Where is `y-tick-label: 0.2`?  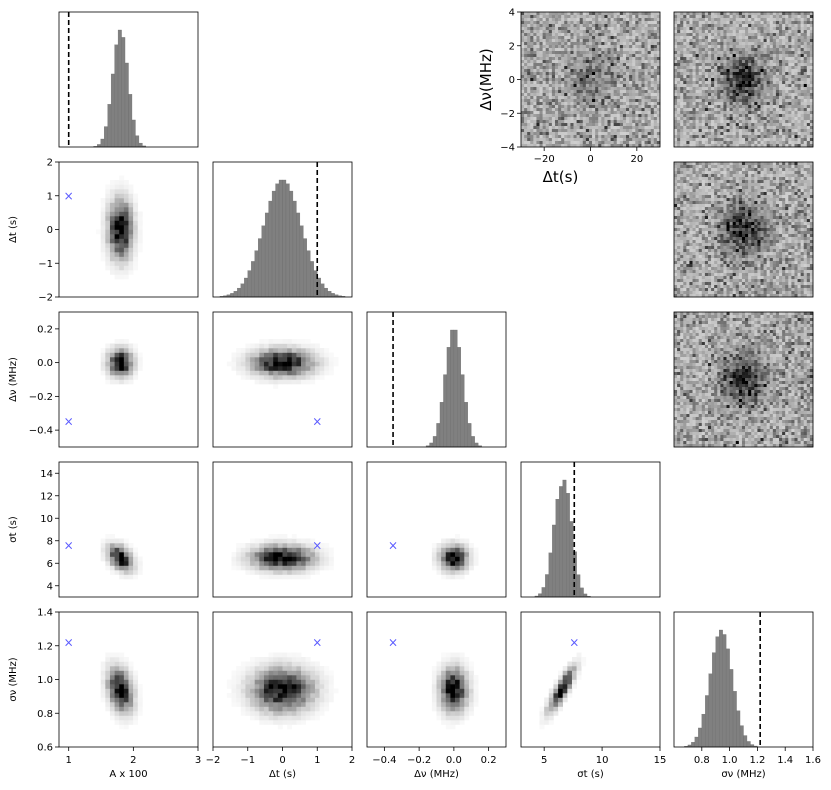 y-tick-label: 0.2 is located at coordinates (45, 329).